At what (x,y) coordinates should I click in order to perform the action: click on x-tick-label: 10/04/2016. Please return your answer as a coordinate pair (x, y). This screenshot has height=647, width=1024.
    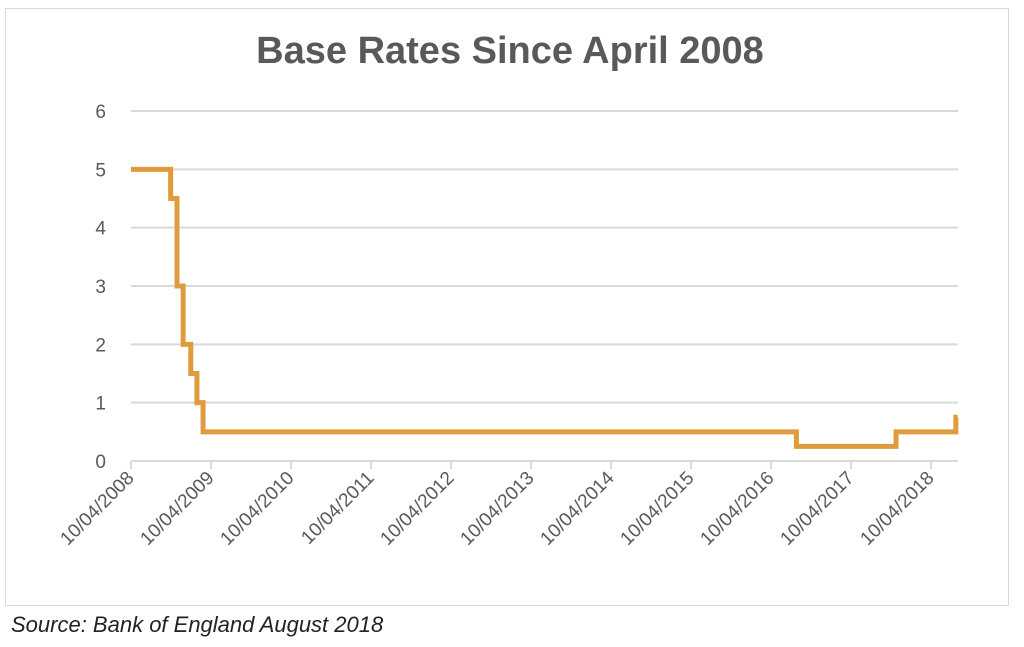
    Looking at the image, I should click on (737, 509).